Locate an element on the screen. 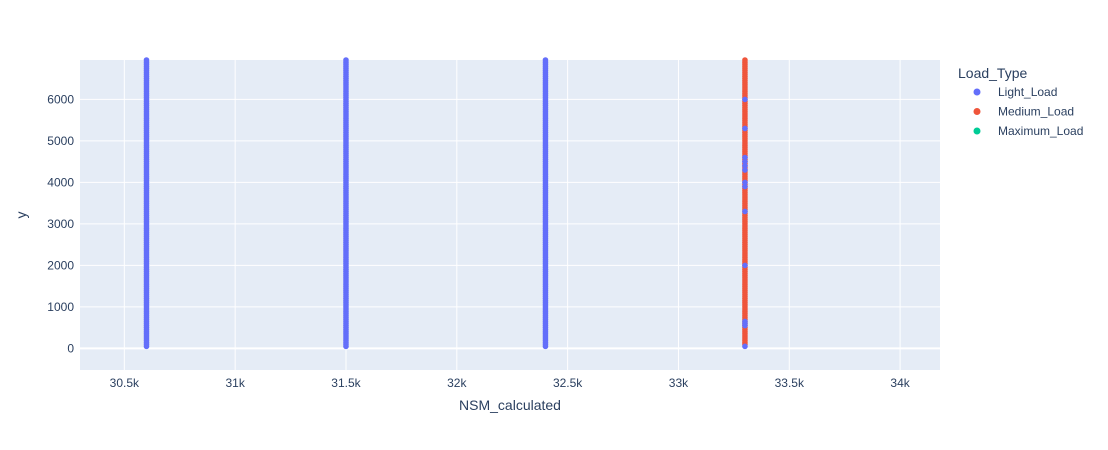 The width and height of the screenshot is (1108, 450). x-tick-label: 32.5k is located at coordinates (568, 383).